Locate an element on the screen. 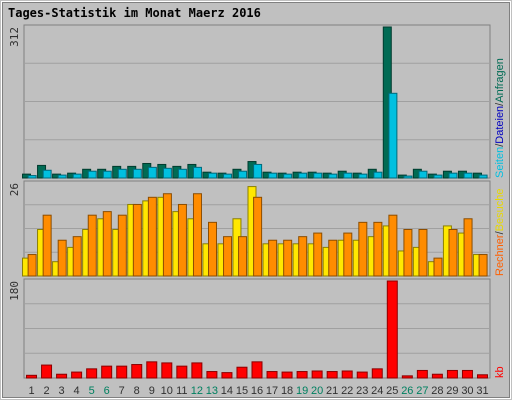 The width and height of the screenshot is (512, 400). day-label-6: 6 is located at coordinates (107, 391).